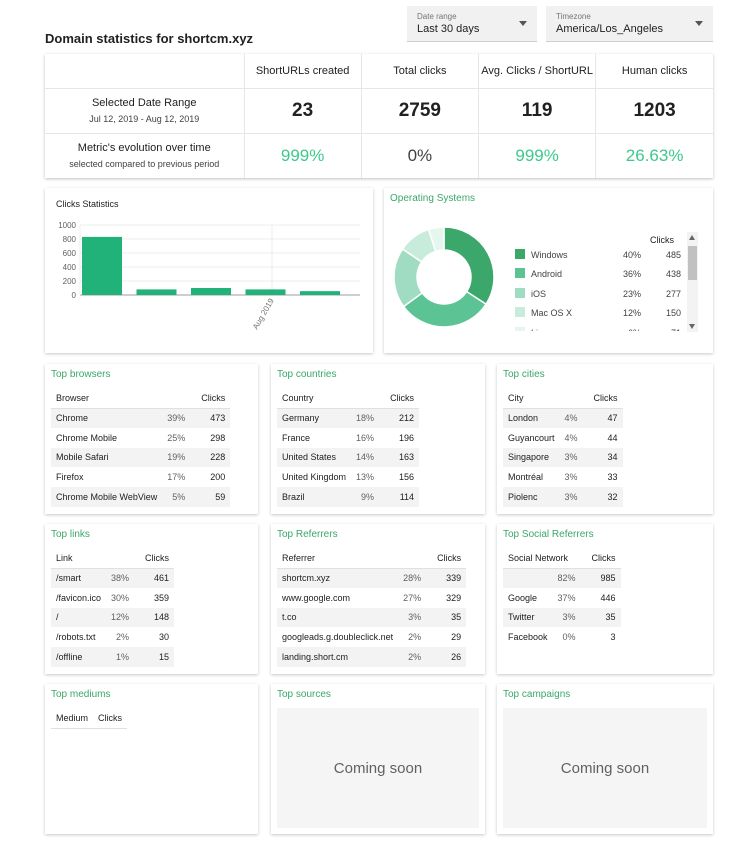  I want to click on scroll-down-icon, so click(692, 326).